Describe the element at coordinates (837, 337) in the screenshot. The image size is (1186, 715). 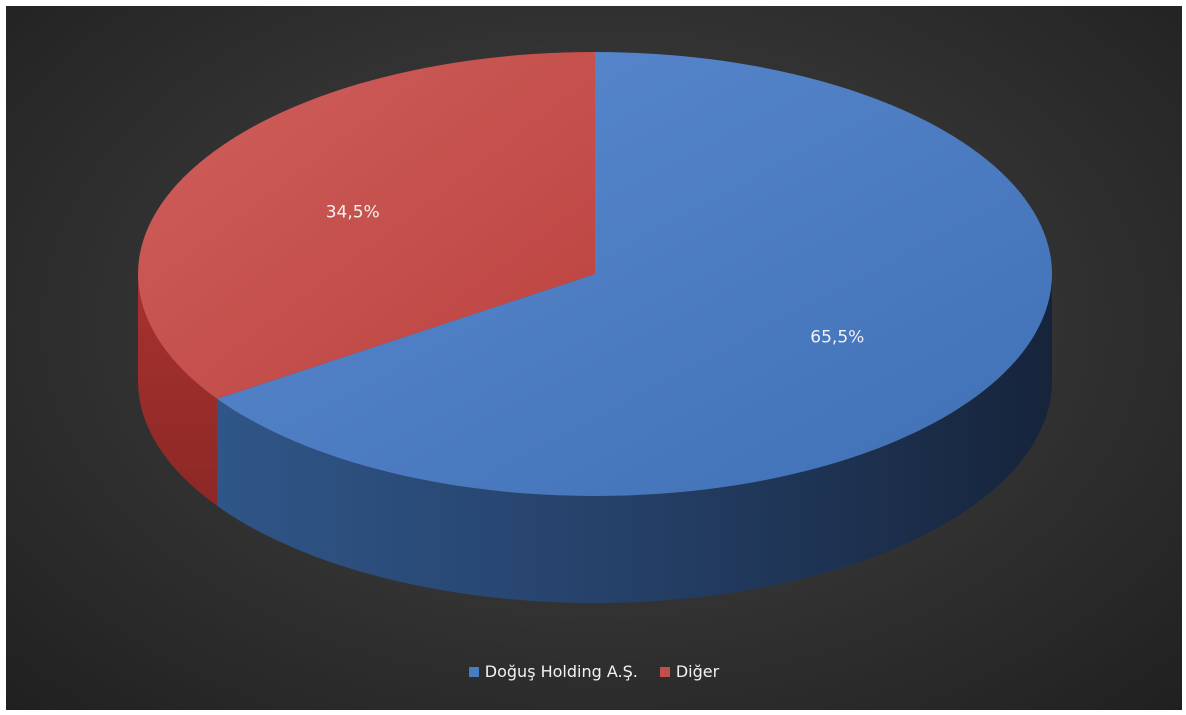
I see `data-label-dogus: 65,5%` at that location.